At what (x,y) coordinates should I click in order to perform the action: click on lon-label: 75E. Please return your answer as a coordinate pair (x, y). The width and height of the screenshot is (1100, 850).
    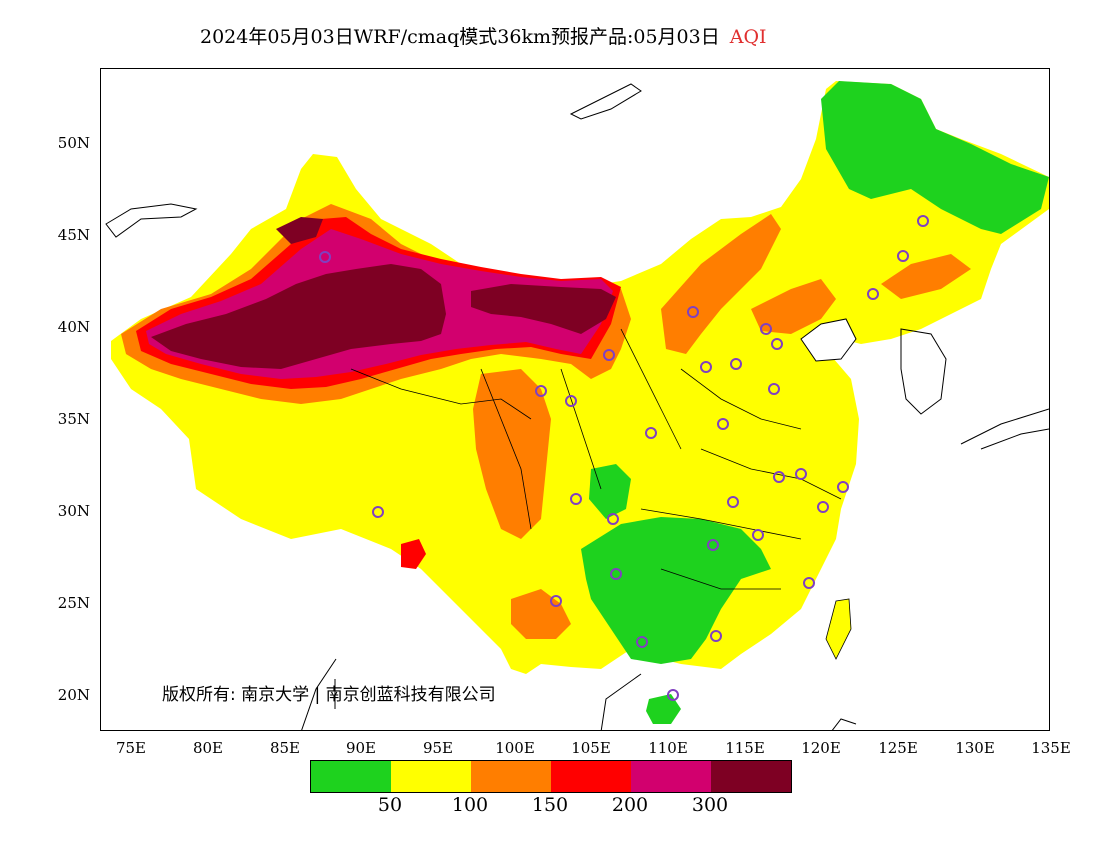
    Looking at the image, I should click on (131, 748).